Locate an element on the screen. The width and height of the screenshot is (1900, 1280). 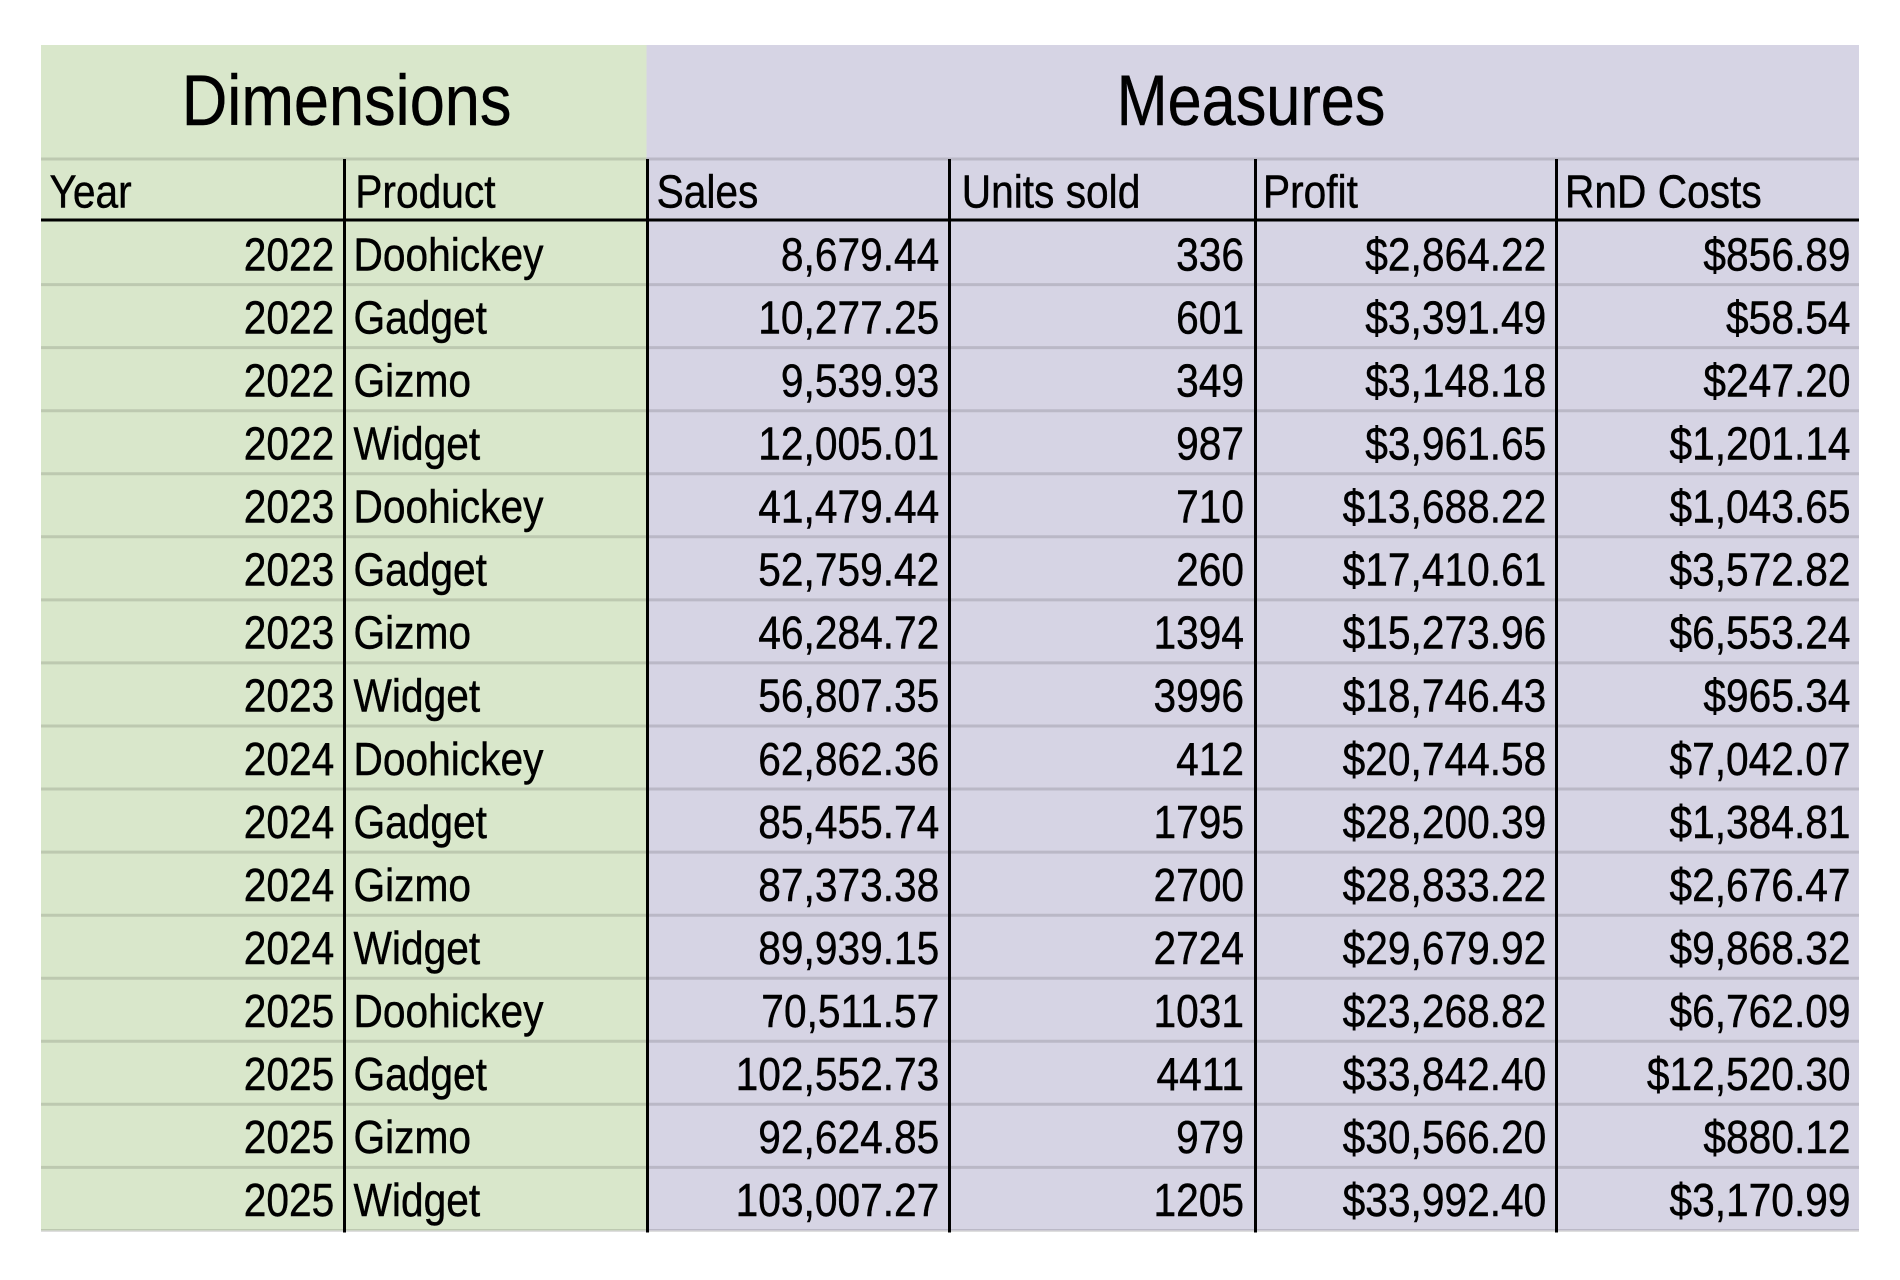
svg-text: 8,679.44 is located at coordinates (860, 255).